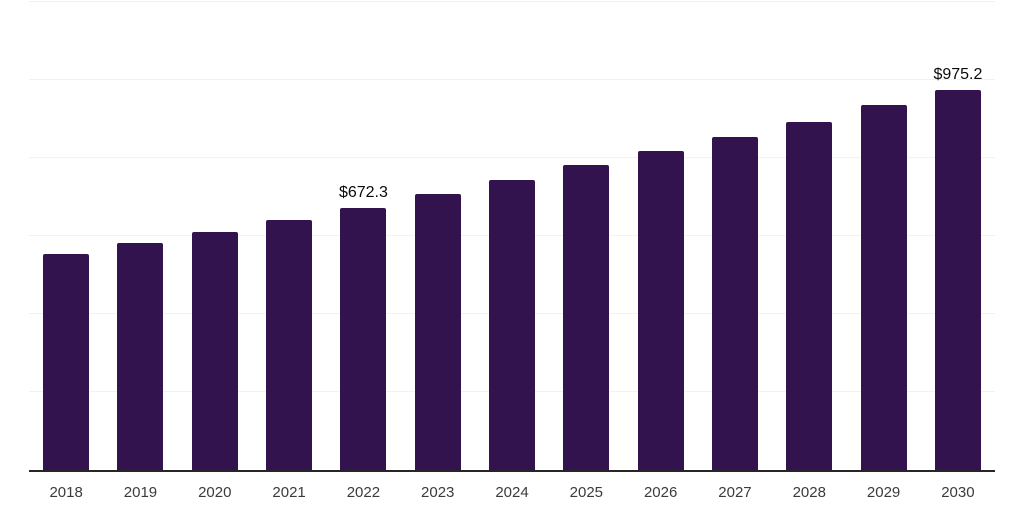  I want to click on bar-column: $975.2, so click(958, 235).